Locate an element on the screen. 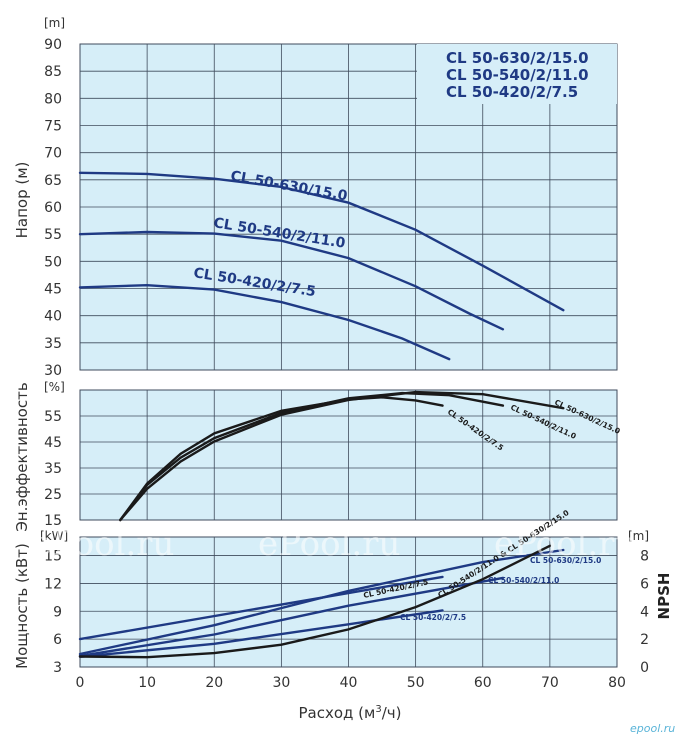  head-axis-title: Напор (м) is located at coordinates (22, 200).